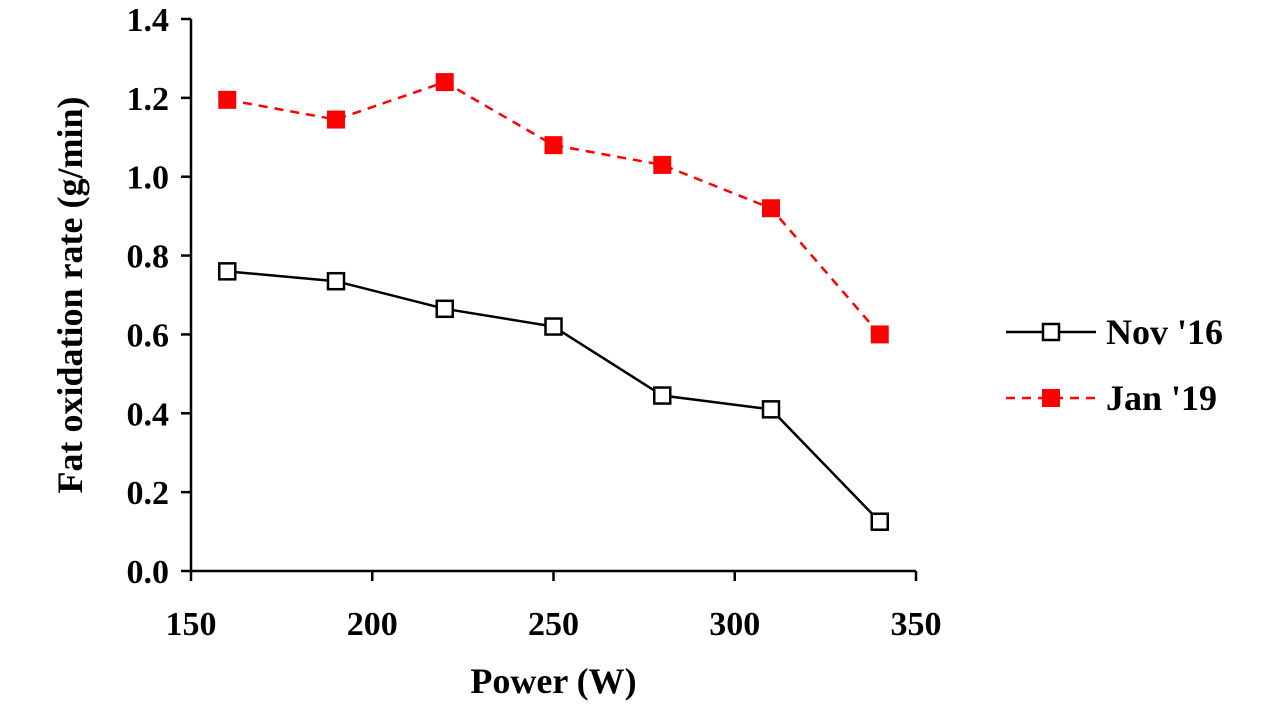 The image size is (1280, 720). Describe the element at coordinates (148, 99) in the screenshot. I see `y-tick-label: 1.2` at that location.